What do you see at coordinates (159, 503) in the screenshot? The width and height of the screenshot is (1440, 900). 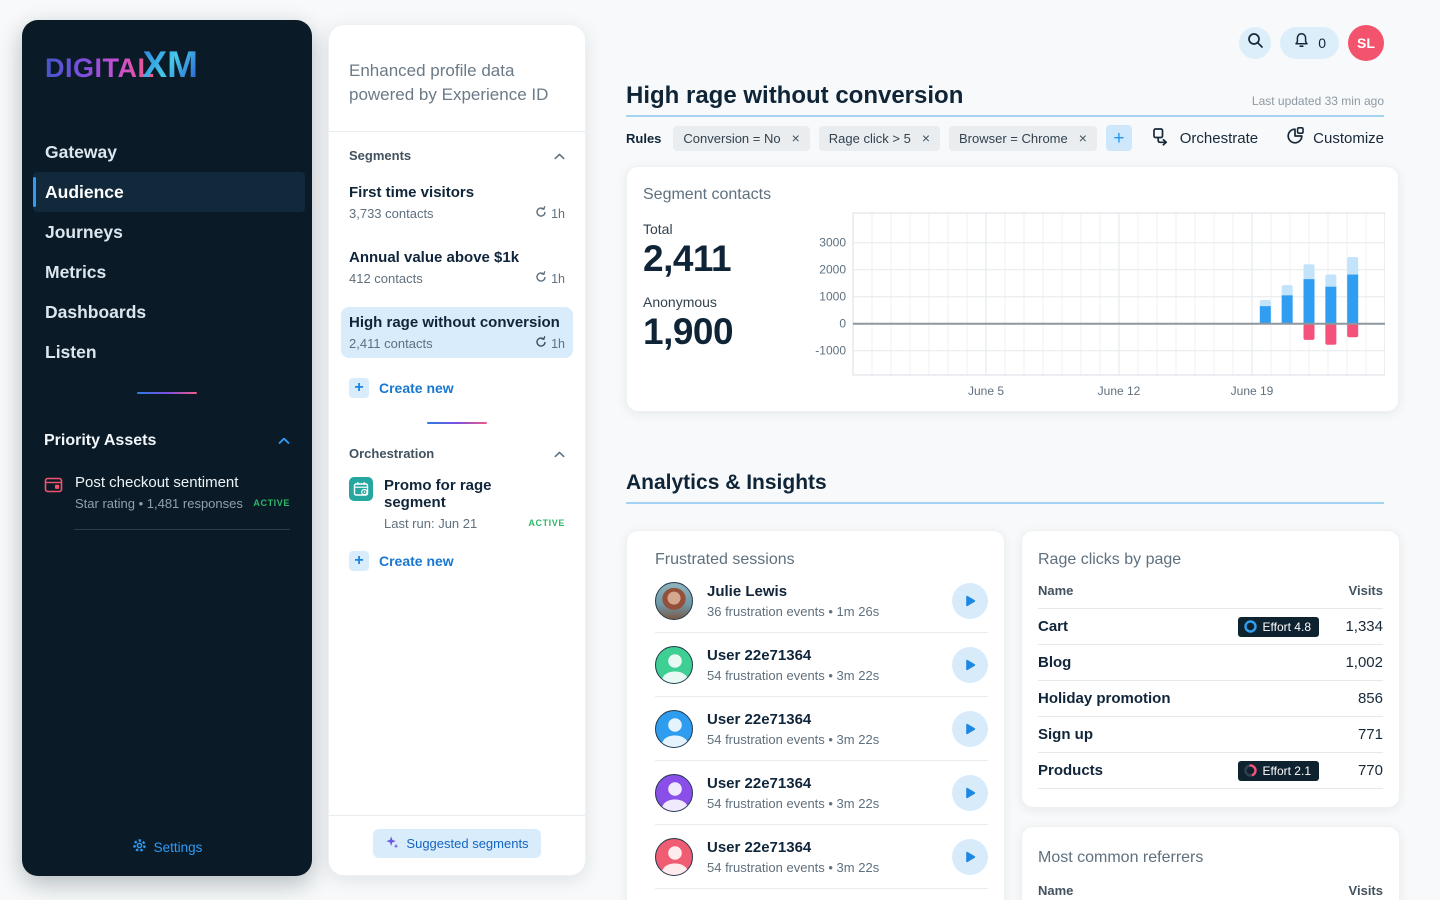 I see `priority-asset-subtitle: Star rating • 1,481 responses` at bounding box center [159, 503].